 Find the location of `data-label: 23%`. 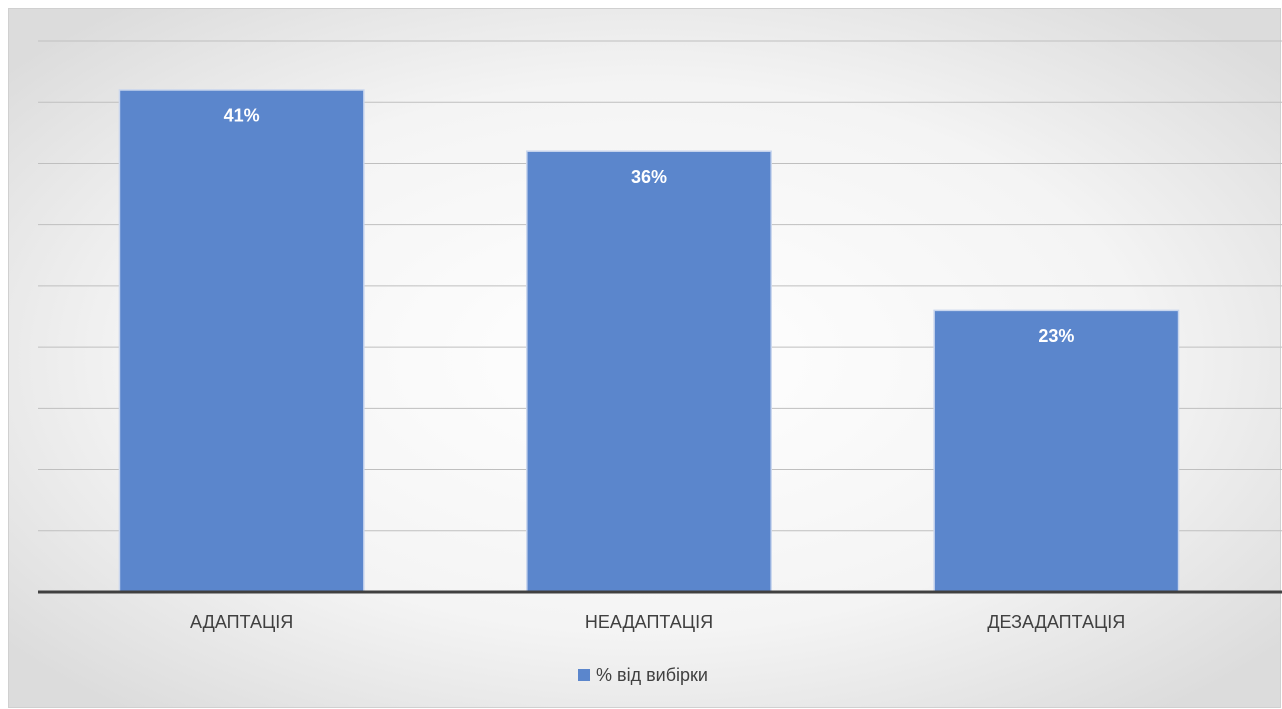

data-label: 23% is located at coordinates (1056, 336).